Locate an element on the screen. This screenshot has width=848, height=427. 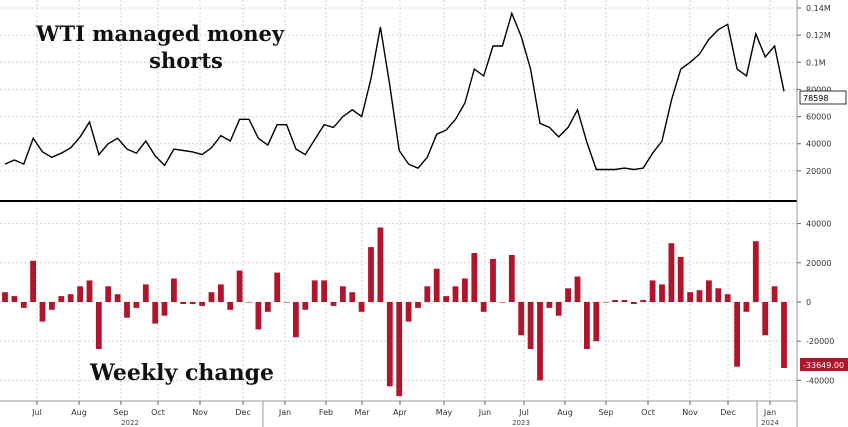
x-tick-label: Jan is located at coordinates (284, 412).